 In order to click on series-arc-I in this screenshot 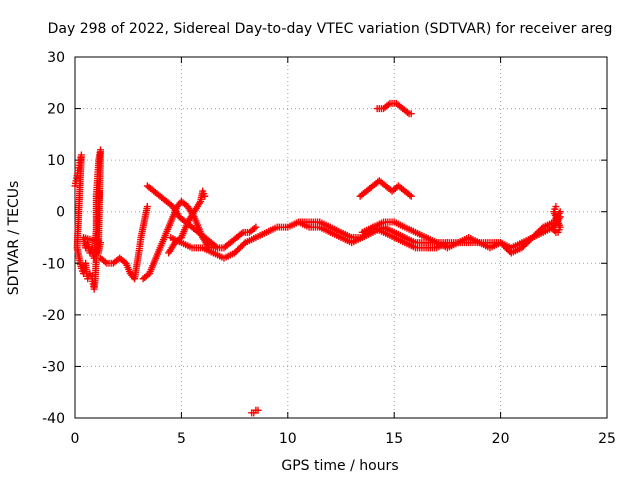, I will do `click(394, 108)`.